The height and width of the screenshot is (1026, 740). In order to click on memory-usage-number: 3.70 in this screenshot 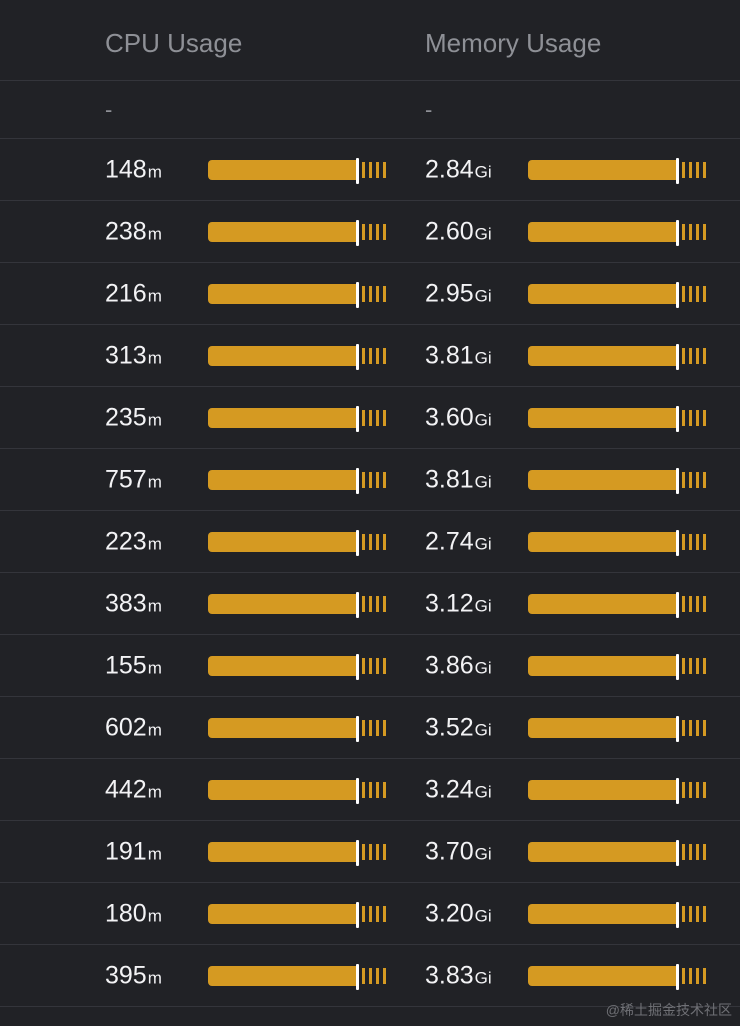, I will do `click(449, 851)`.